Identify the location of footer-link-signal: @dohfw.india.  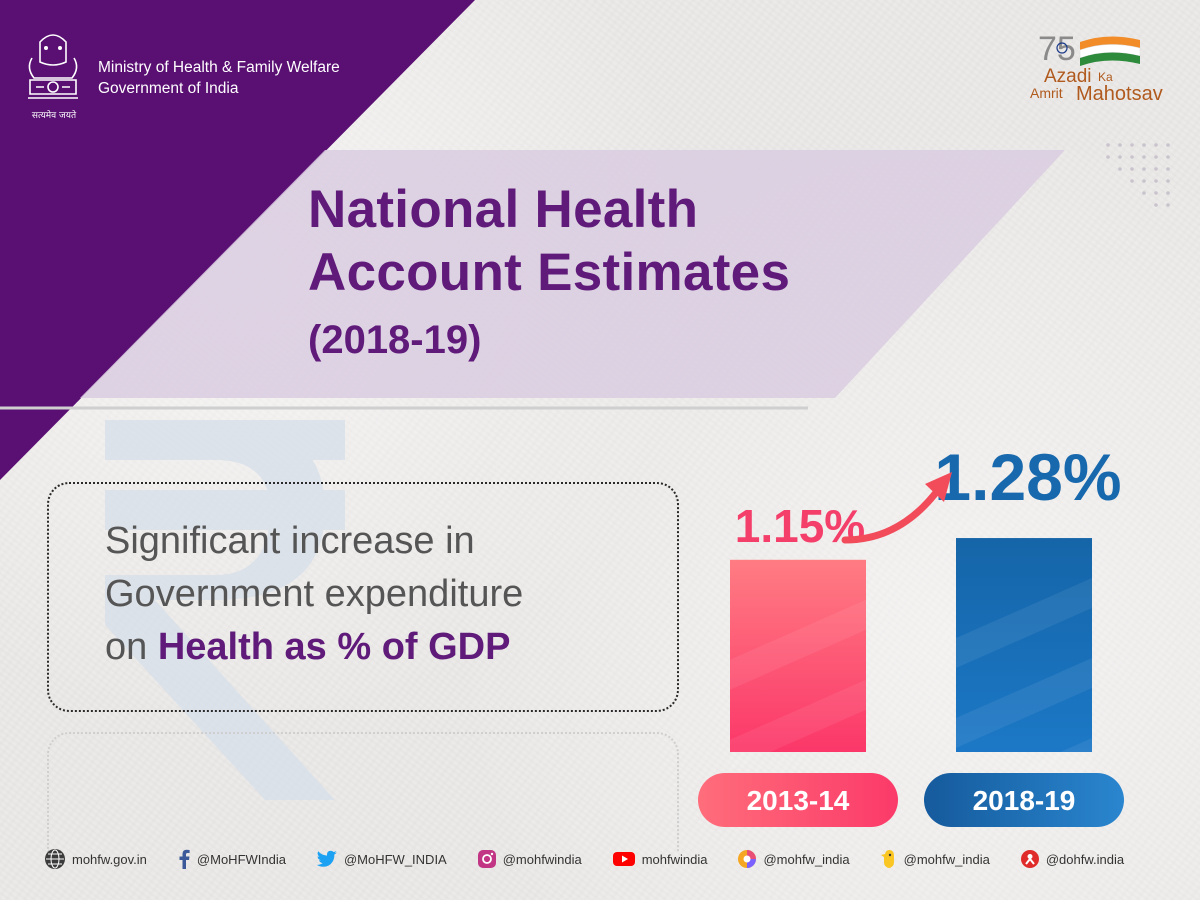
(1072, 859).